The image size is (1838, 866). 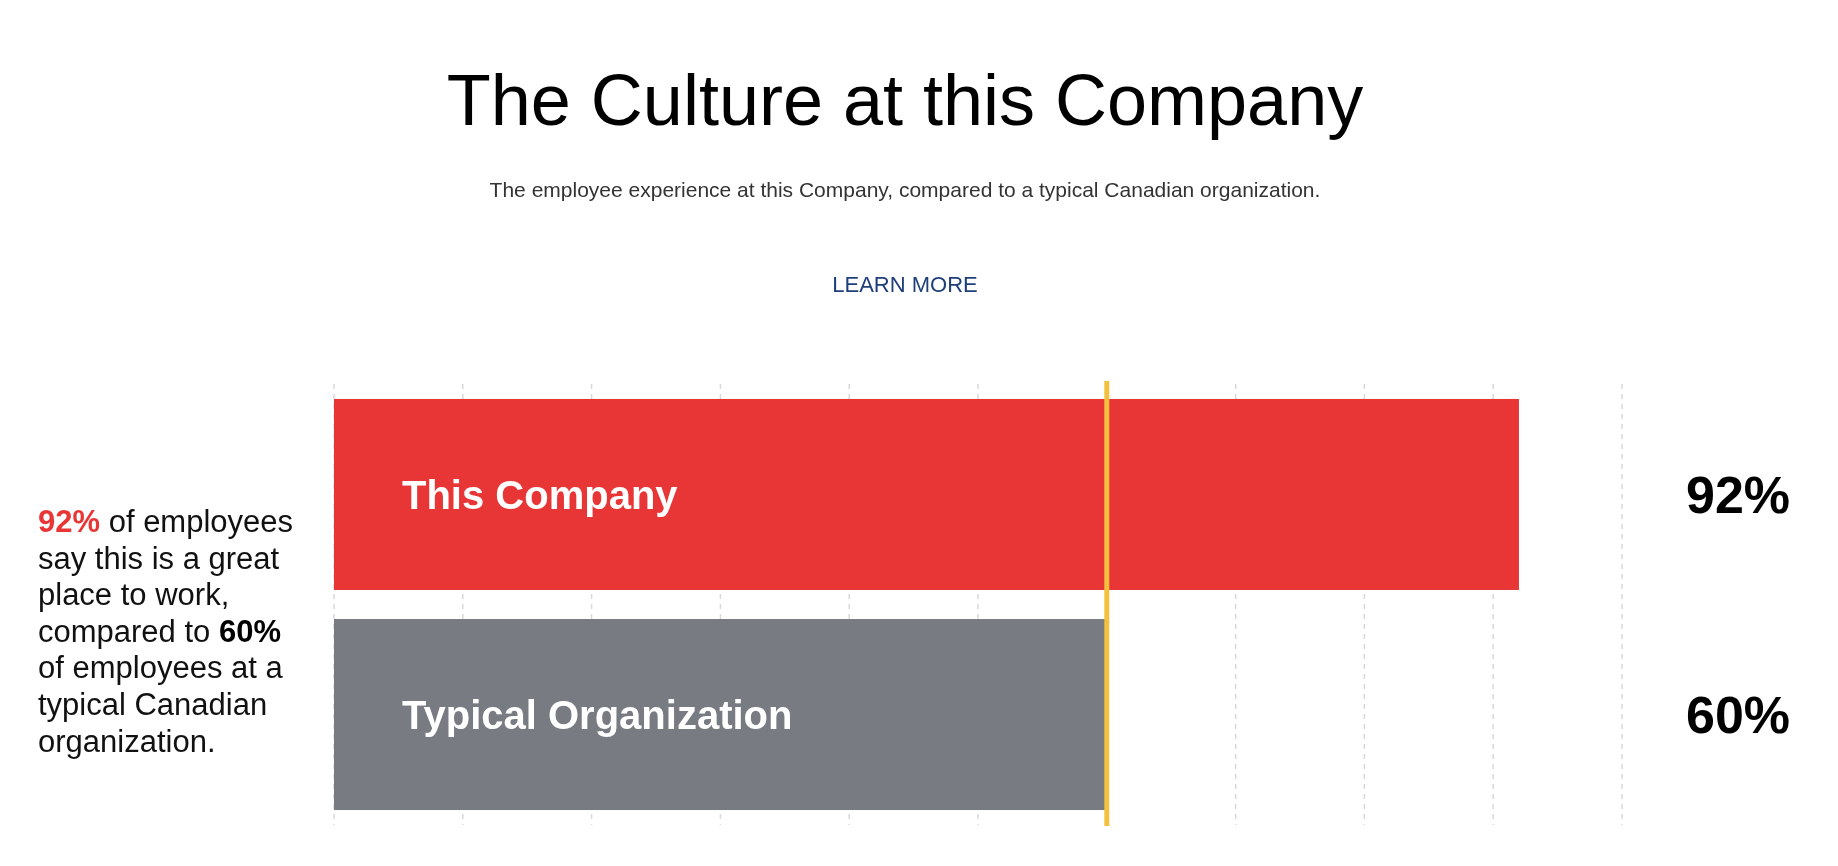 I want to click on y-tick-label: Typical Organization, so click(x=597, y=714).